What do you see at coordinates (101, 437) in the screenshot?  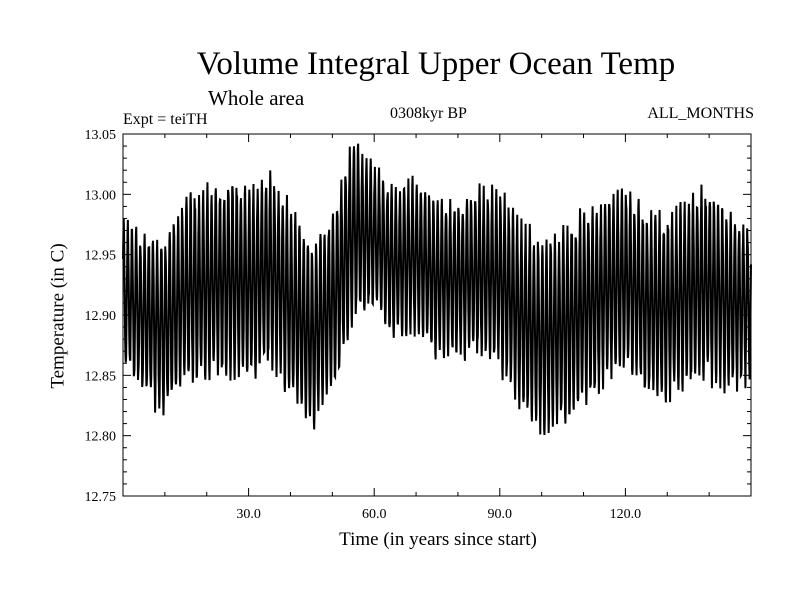 I see `y-tick-label: 12.80` at bounding box center [101, 437].